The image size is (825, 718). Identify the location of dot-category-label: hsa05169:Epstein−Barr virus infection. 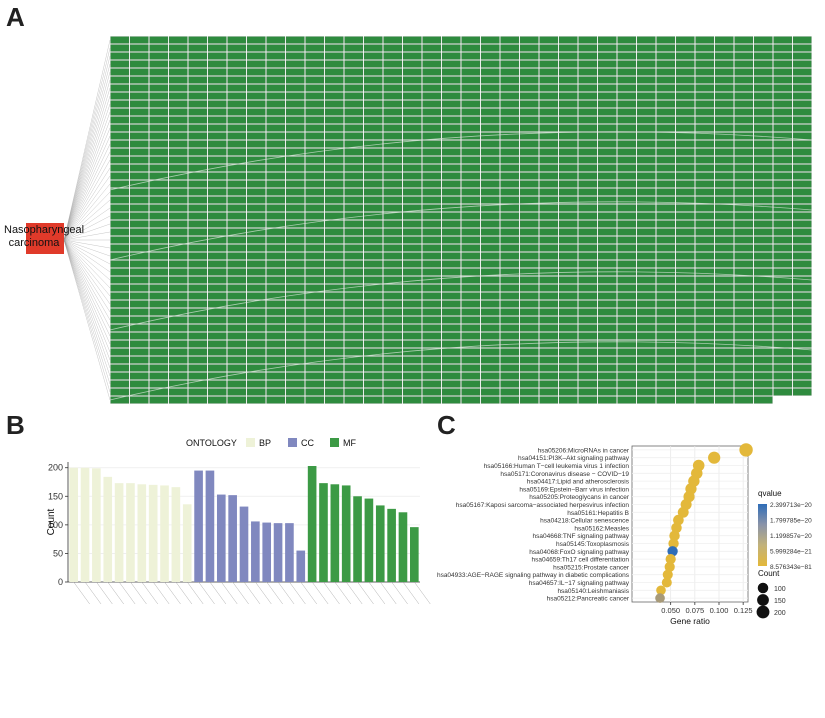
(574, 489).